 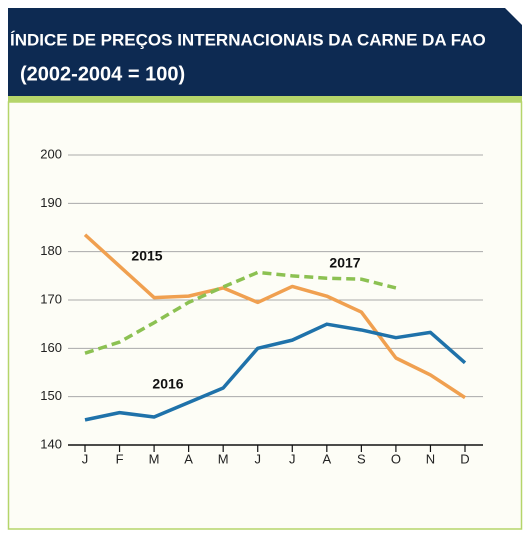 What do you see at coordinates (51, 347) in the screenshot?
I see `y-tick-label: 160` at bounding box center [51, 347].